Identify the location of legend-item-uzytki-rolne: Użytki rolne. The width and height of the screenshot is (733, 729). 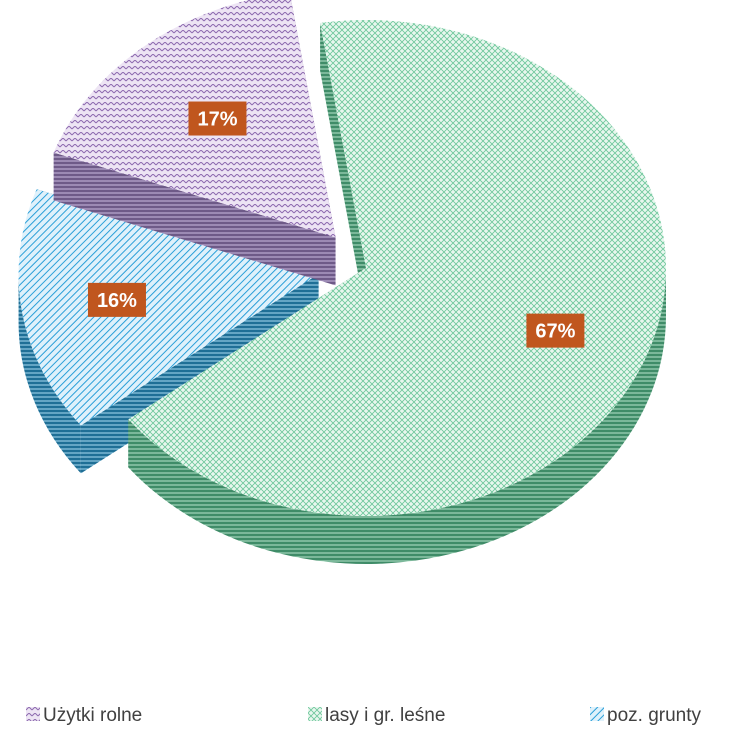
(84, 716).